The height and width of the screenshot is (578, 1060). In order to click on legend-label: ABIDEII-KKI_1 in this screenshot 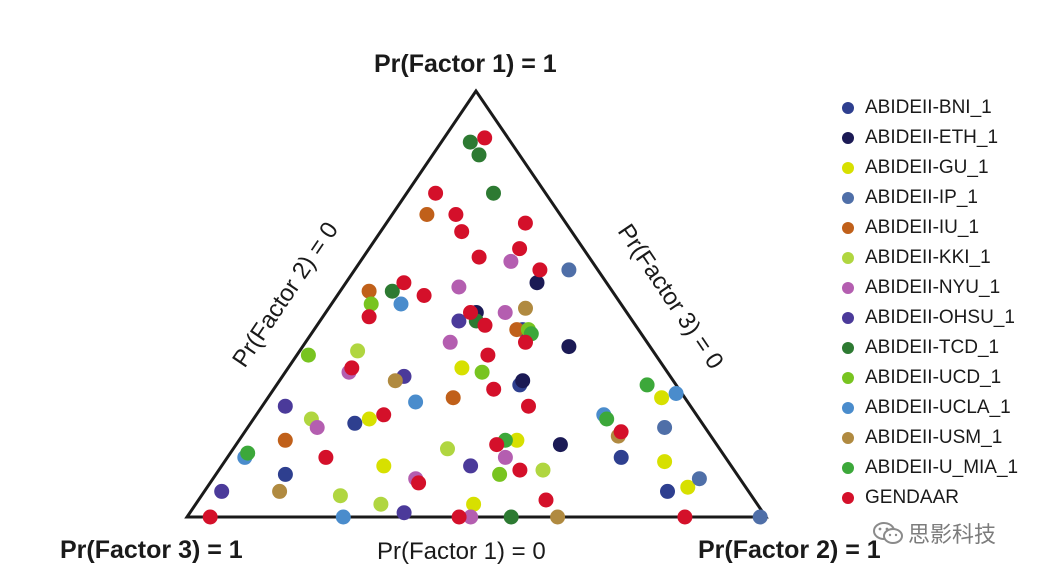, I will do `click(928, 257)`.